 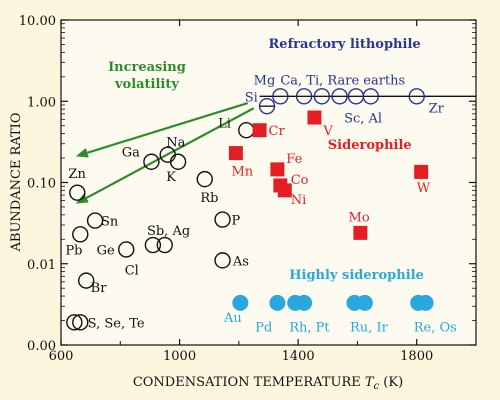 What do you see at coordinates (41, 102) in the screenshot?
I see `y-tick-label: 1.00` at bounding box center [41, 102].